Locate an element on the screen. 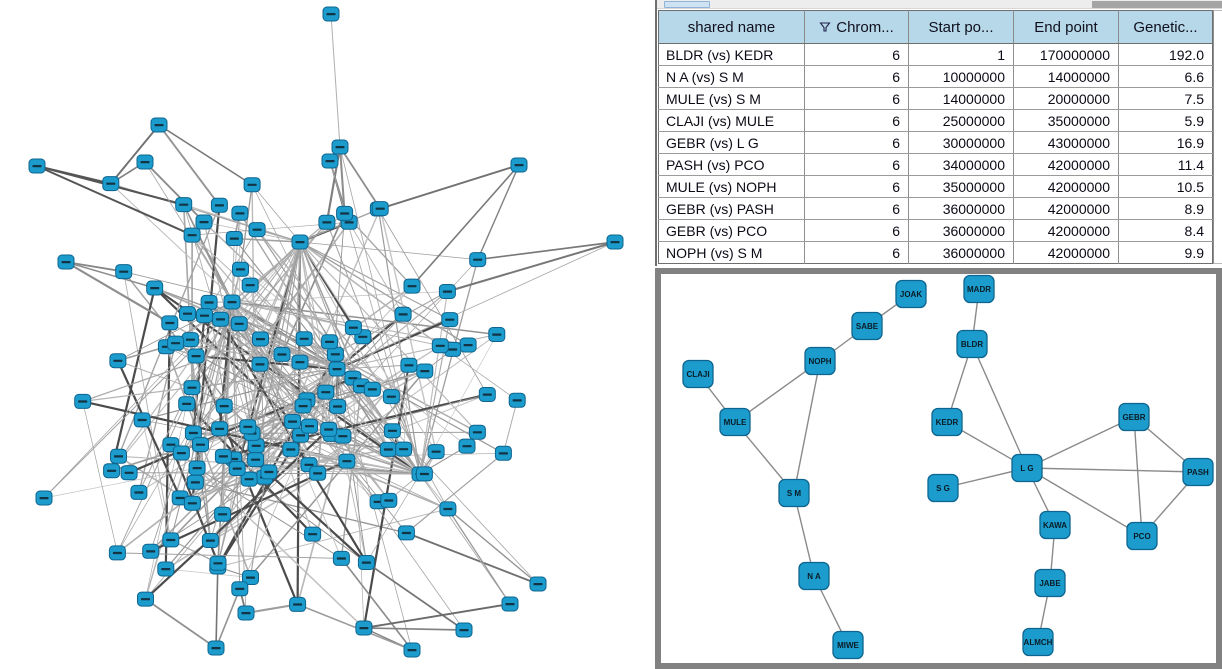 This screenshot has width=1222, height=669. table-row: CLAJI (vs) MULE 6 25000000 35000000 5.9 is located at coordinates (935, 120).